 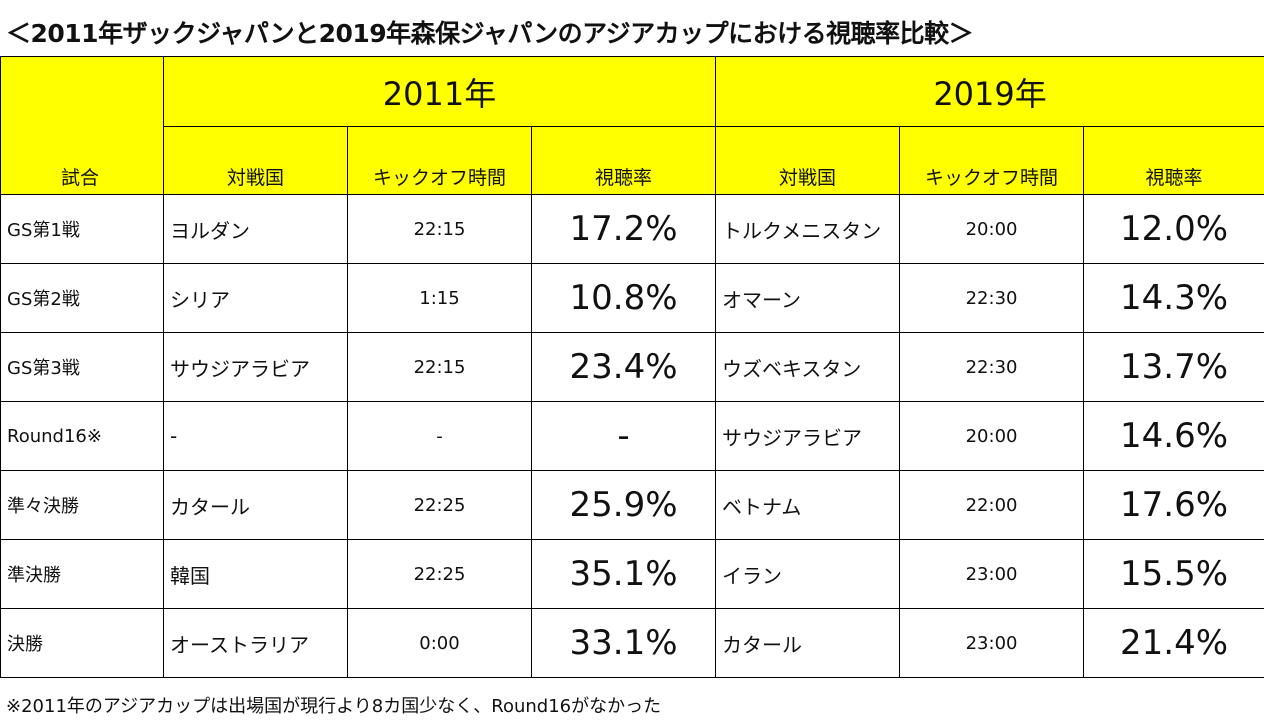 What do you see at coordinates (623, 436) in the screenshot?
I see `rating-2011-cell: -` at bounding box center [623, 436].